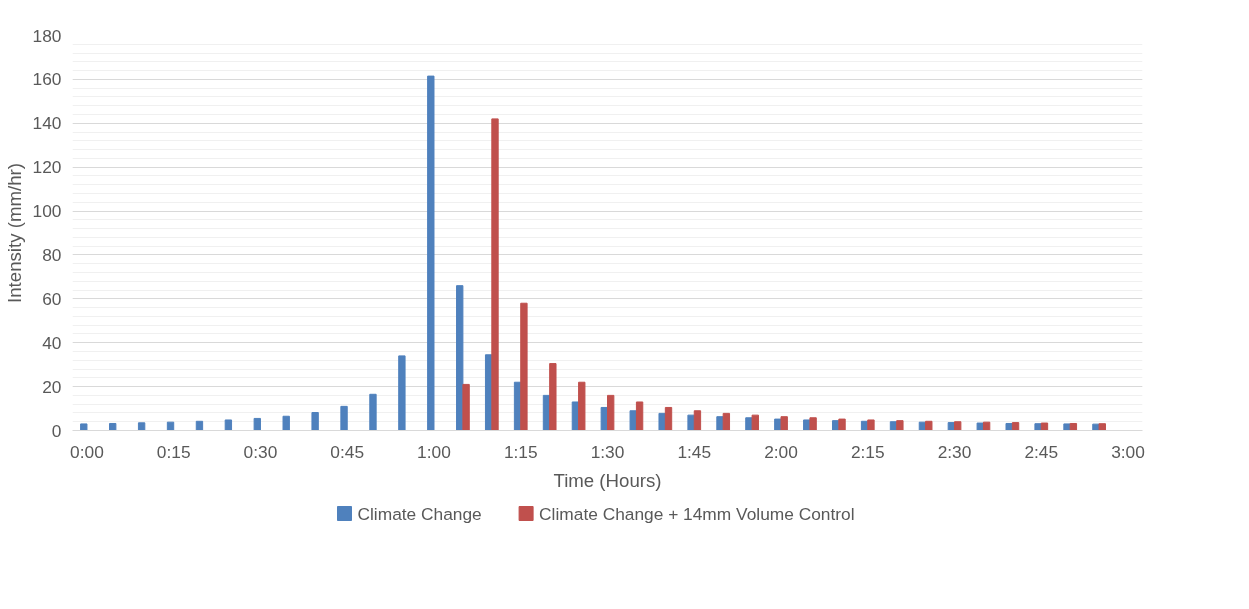 This screenshot has height=609, width=1249. Describe the element at coordinates (47, 79) in the screenshot. I see `y-tick-label: 160` at that location.